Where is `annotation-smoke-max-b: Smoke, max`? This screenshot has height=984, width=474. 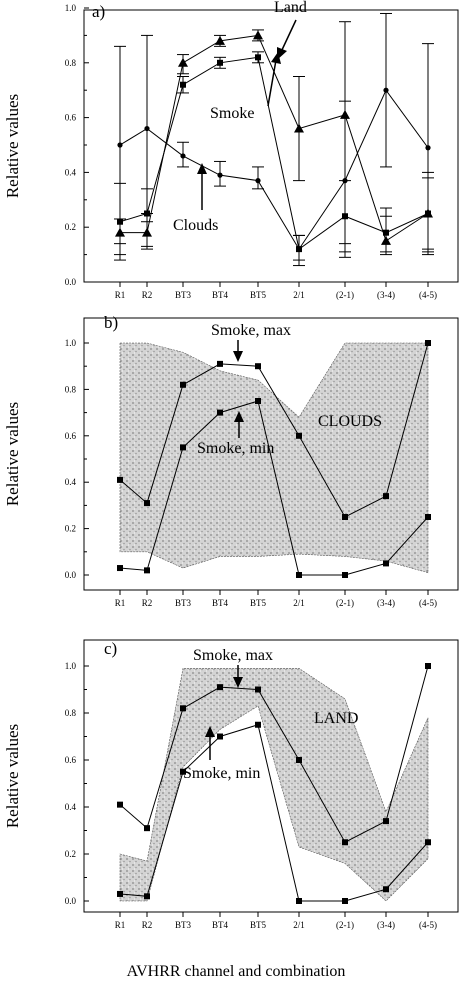 annotation-smoke-max-b: Smoke, max is located at coordinates (251, 330).